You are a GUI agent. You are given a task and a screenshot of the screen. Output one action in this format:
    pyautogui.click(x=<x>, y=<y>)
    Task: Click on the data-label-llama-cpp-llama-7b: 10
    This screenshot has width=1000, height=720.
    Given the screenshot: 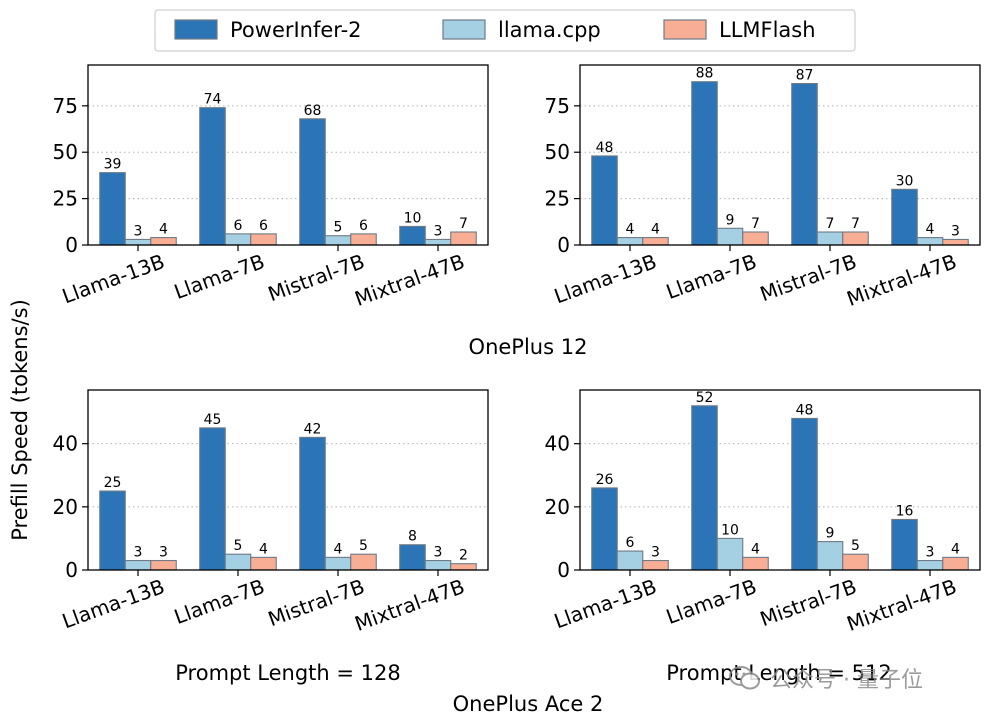 What is the action you would take?
    pyautogui.click(x=730, y=530)
    